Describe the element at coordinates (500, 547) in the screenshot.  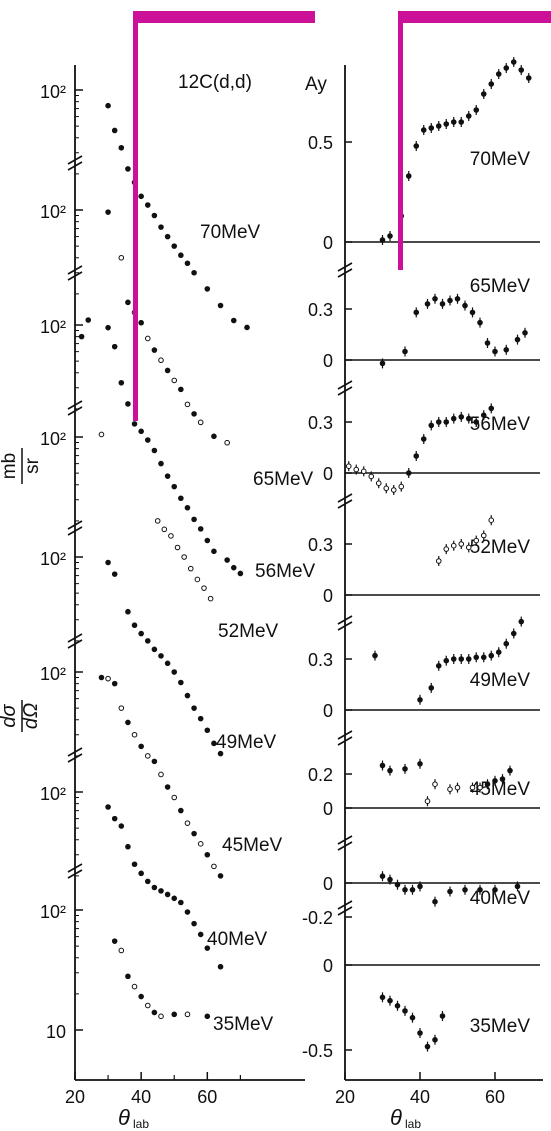
I see `ay-energy-label: 52MeV` at that location.